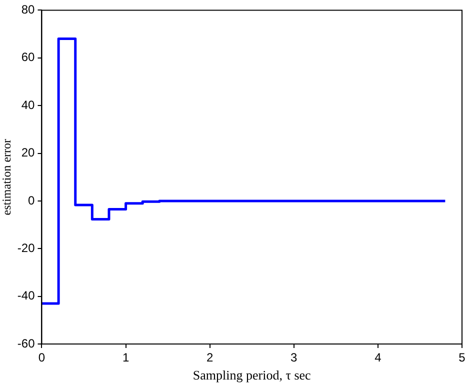 The width and height of the screenshot is (474, 384). Describe the element at coordinates (32, 200) in the screenshot. I see `y-tick-label: 0` at that location.